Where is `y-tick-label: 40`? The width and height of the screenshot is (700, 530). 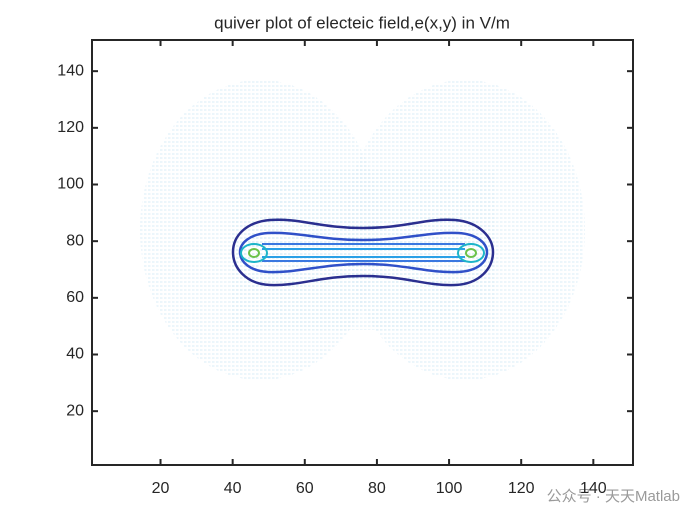
y-tick-label: 40 is located at coordinates (75, 354).